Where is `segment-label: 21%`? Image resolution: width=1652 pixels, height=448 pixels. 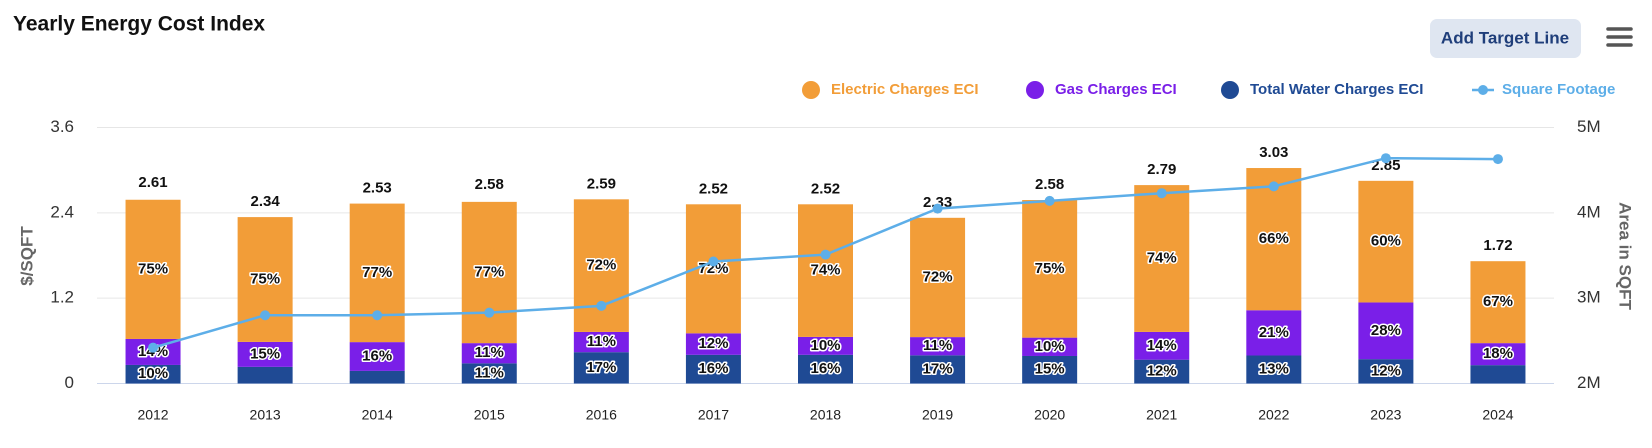 segment-label: 21% is located at coordinates (1274, 332).